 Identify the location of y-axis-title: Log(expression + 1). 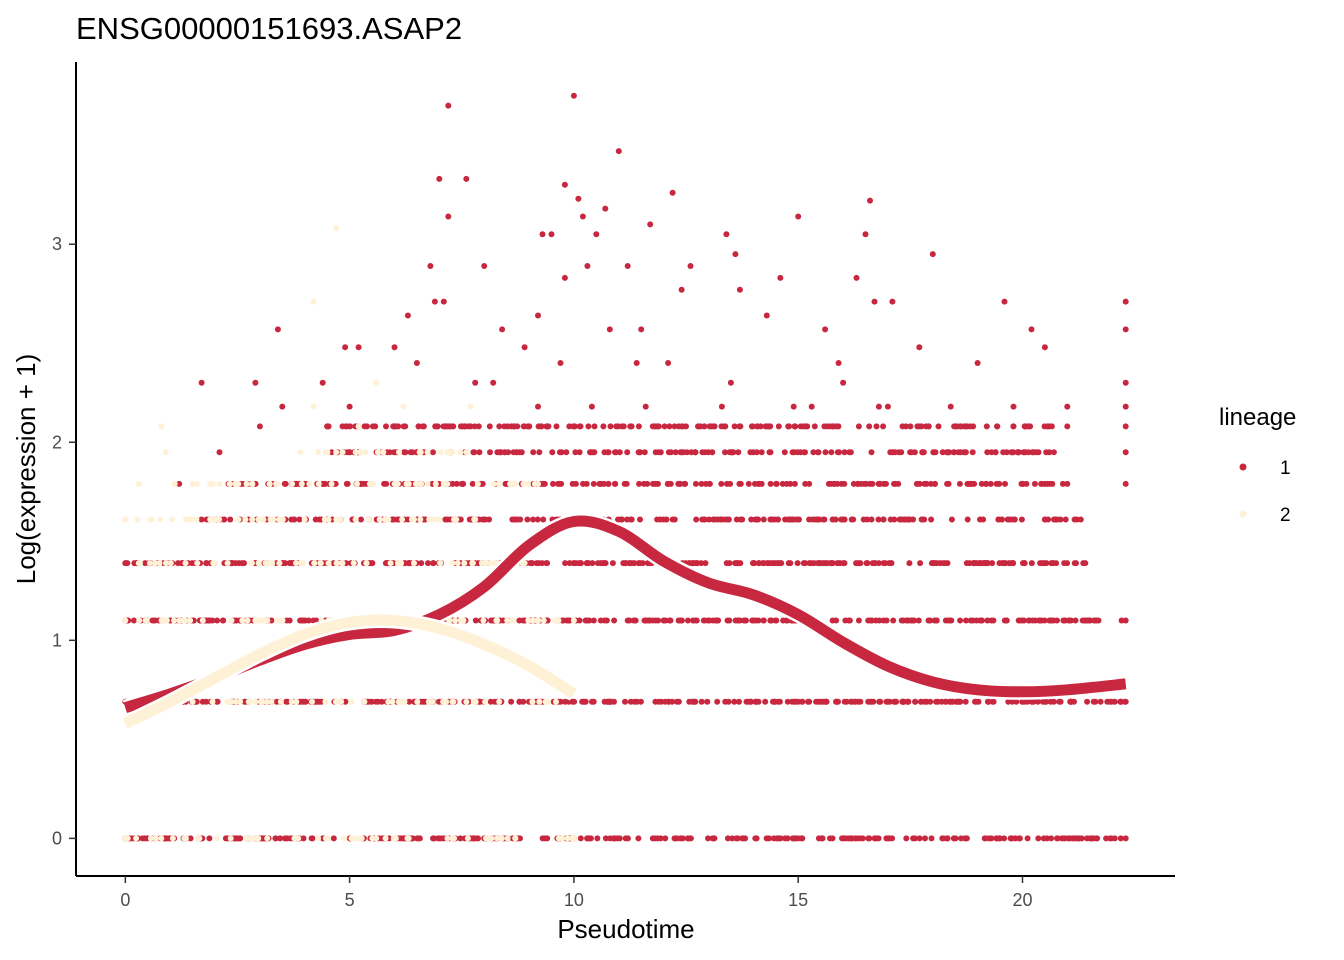
(26, 469).